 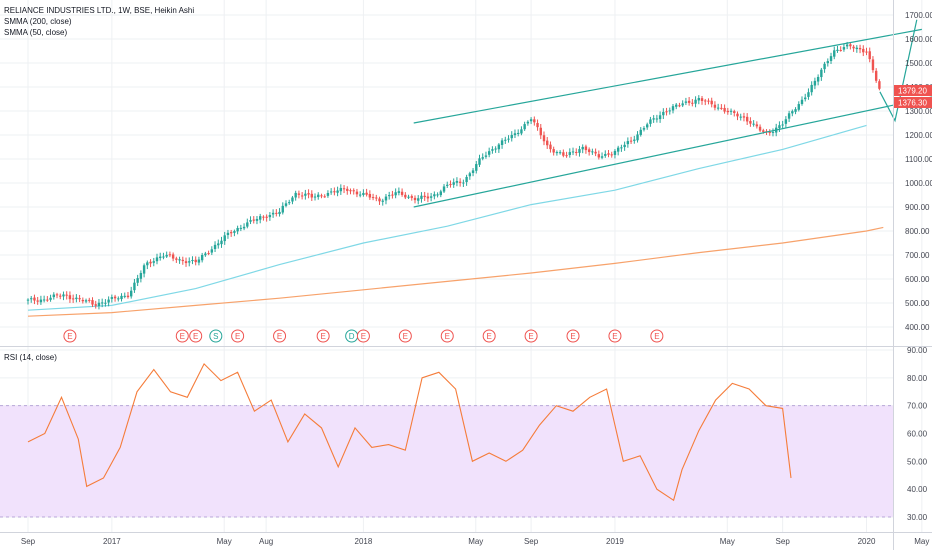 I want to click on channel-lower-line, so click(x=672, y=152).